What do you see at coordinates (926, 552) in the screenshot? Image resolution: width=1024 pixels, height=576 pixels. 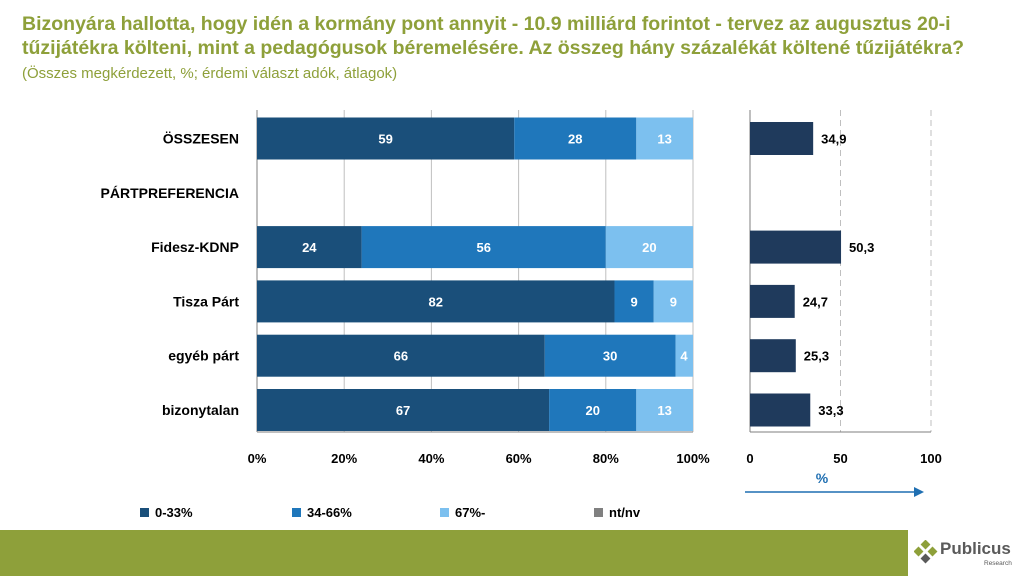 I see `publicus-logo-icon` at bounding box center [926, 552].